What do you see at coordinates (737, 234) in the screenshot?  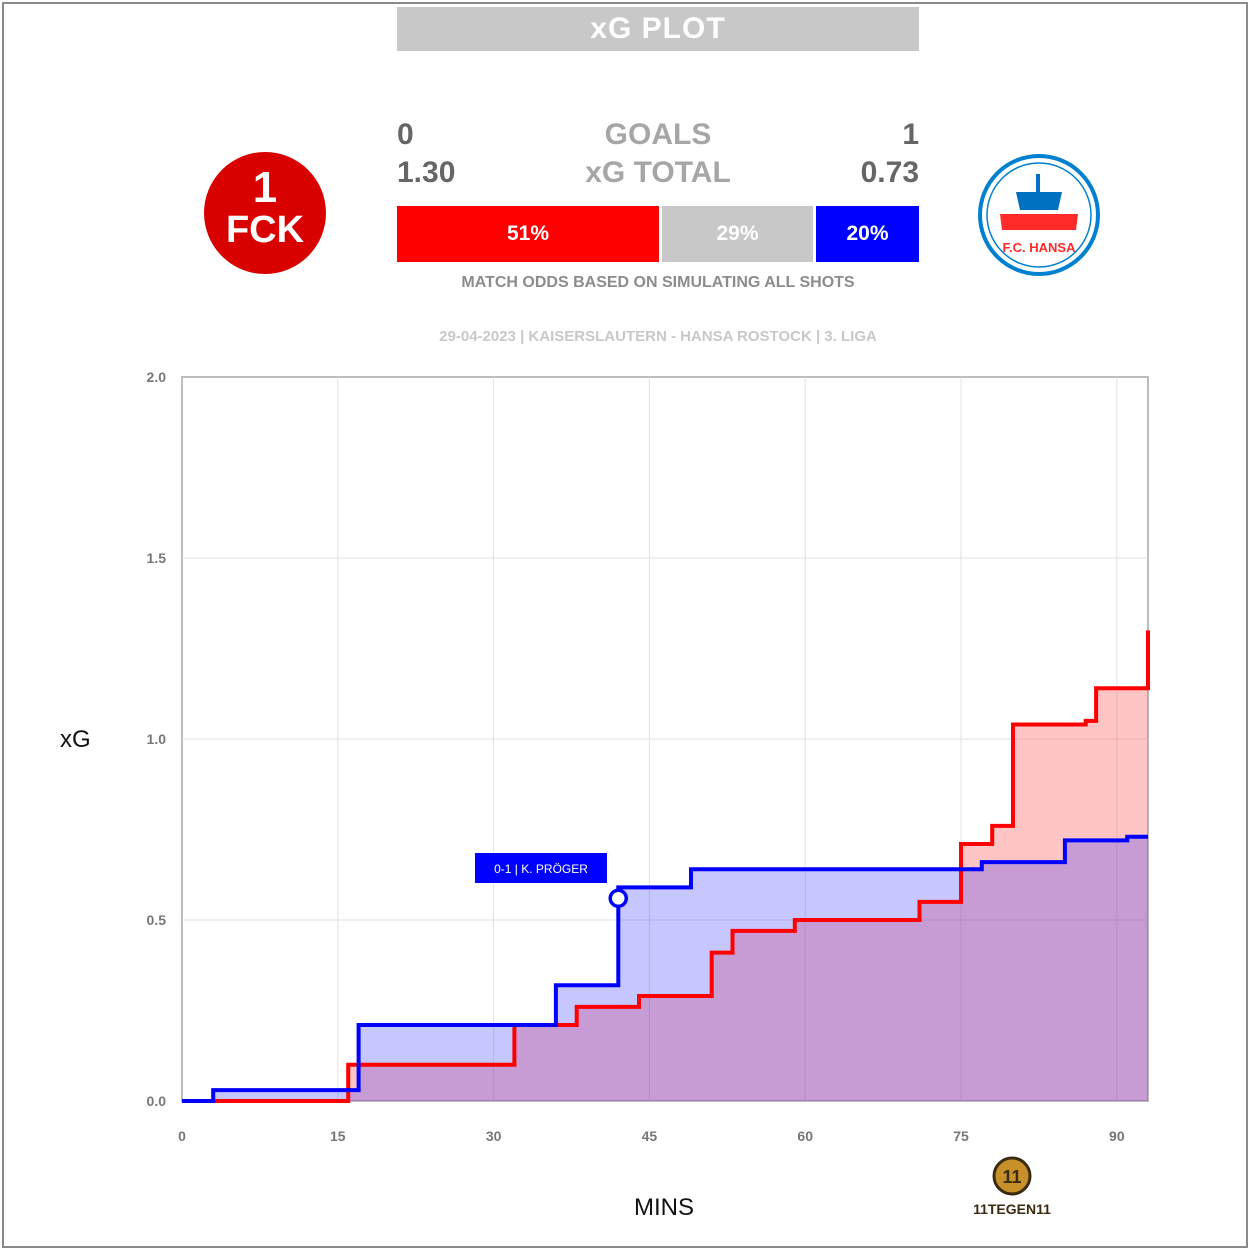 I see `draw-odds: 29%` at bounding box center [737, 234].